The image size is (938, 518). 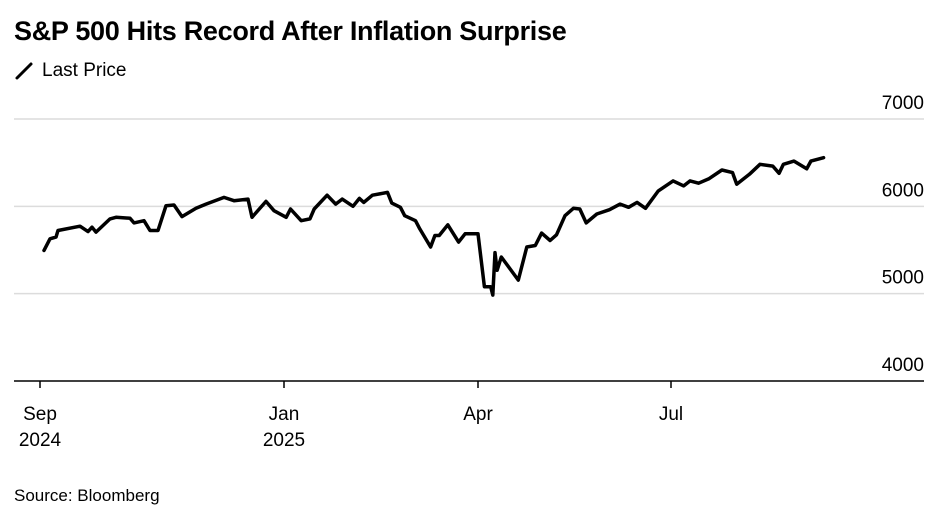 I want to click on y-tick-label: 4000, so click(x=903, y=365).